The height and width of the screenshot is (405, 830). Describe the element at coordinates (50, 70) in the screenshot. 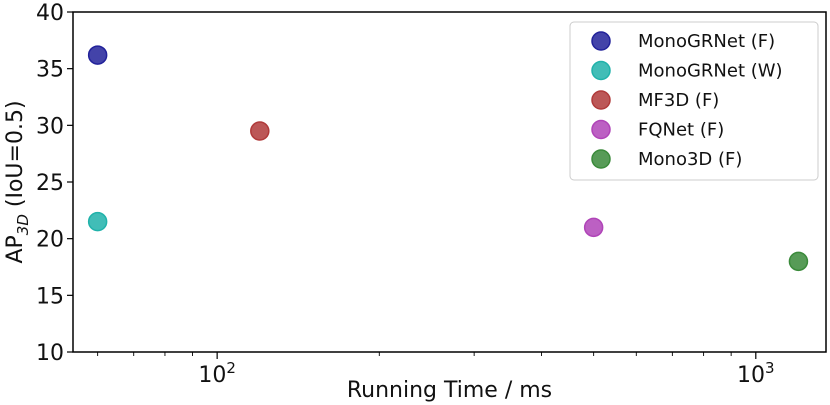

I see `y-tick-label: 35` at that location.